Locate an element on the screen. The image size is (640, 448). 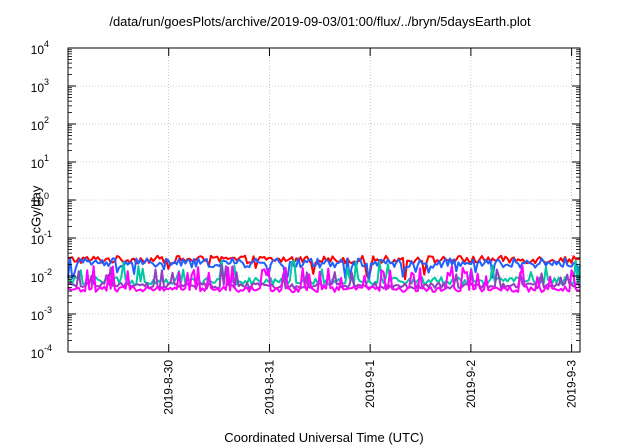
y-tick-exponent: 4 is located at coordinates (46, 44).